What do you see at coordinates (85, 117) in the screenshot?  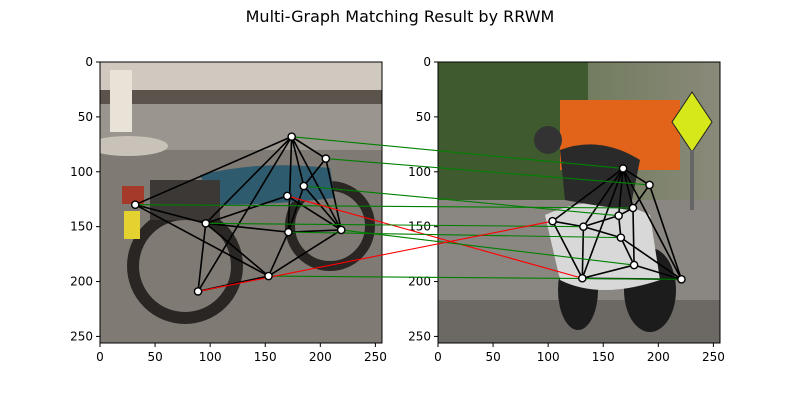 I see `left-y-tick-label: 50` at bounding box center [85, 117].